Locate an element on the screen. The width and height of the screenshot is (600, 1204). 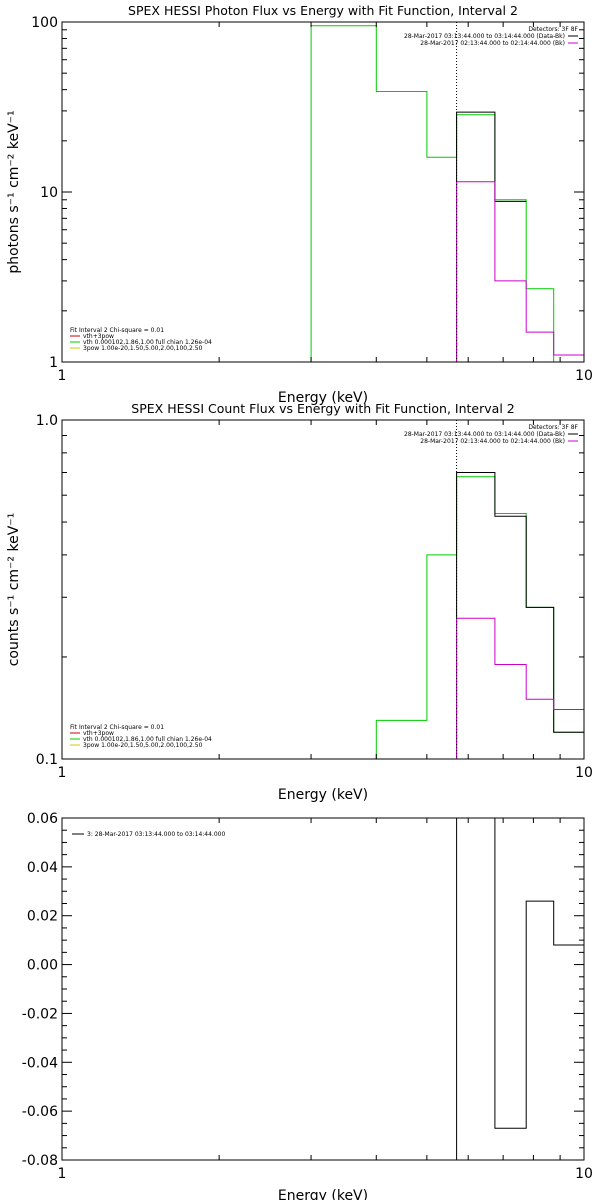
y-tick-label: 100 is located at coordinates (44, 23).